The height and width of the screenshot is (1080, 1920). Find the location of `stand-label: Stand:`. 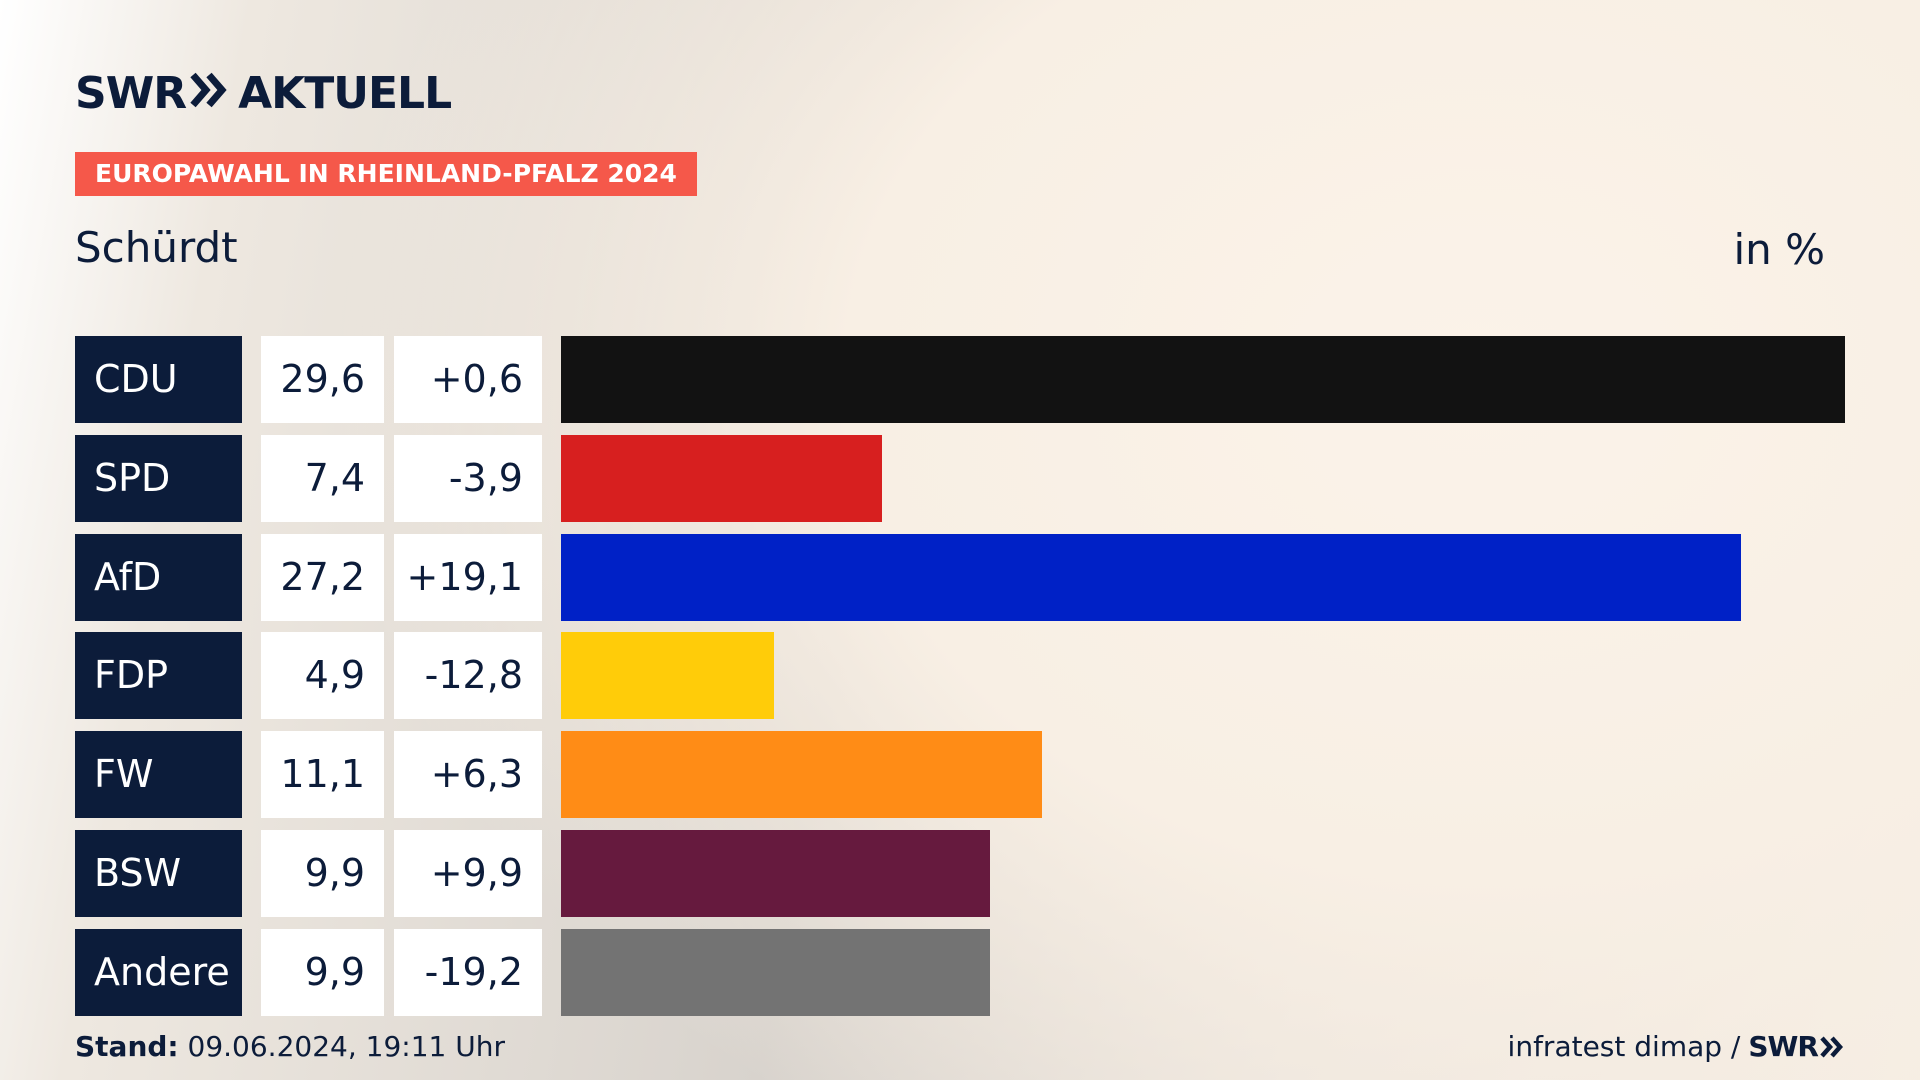

stand-label: Stand: is located at coordinates (127, 1046).